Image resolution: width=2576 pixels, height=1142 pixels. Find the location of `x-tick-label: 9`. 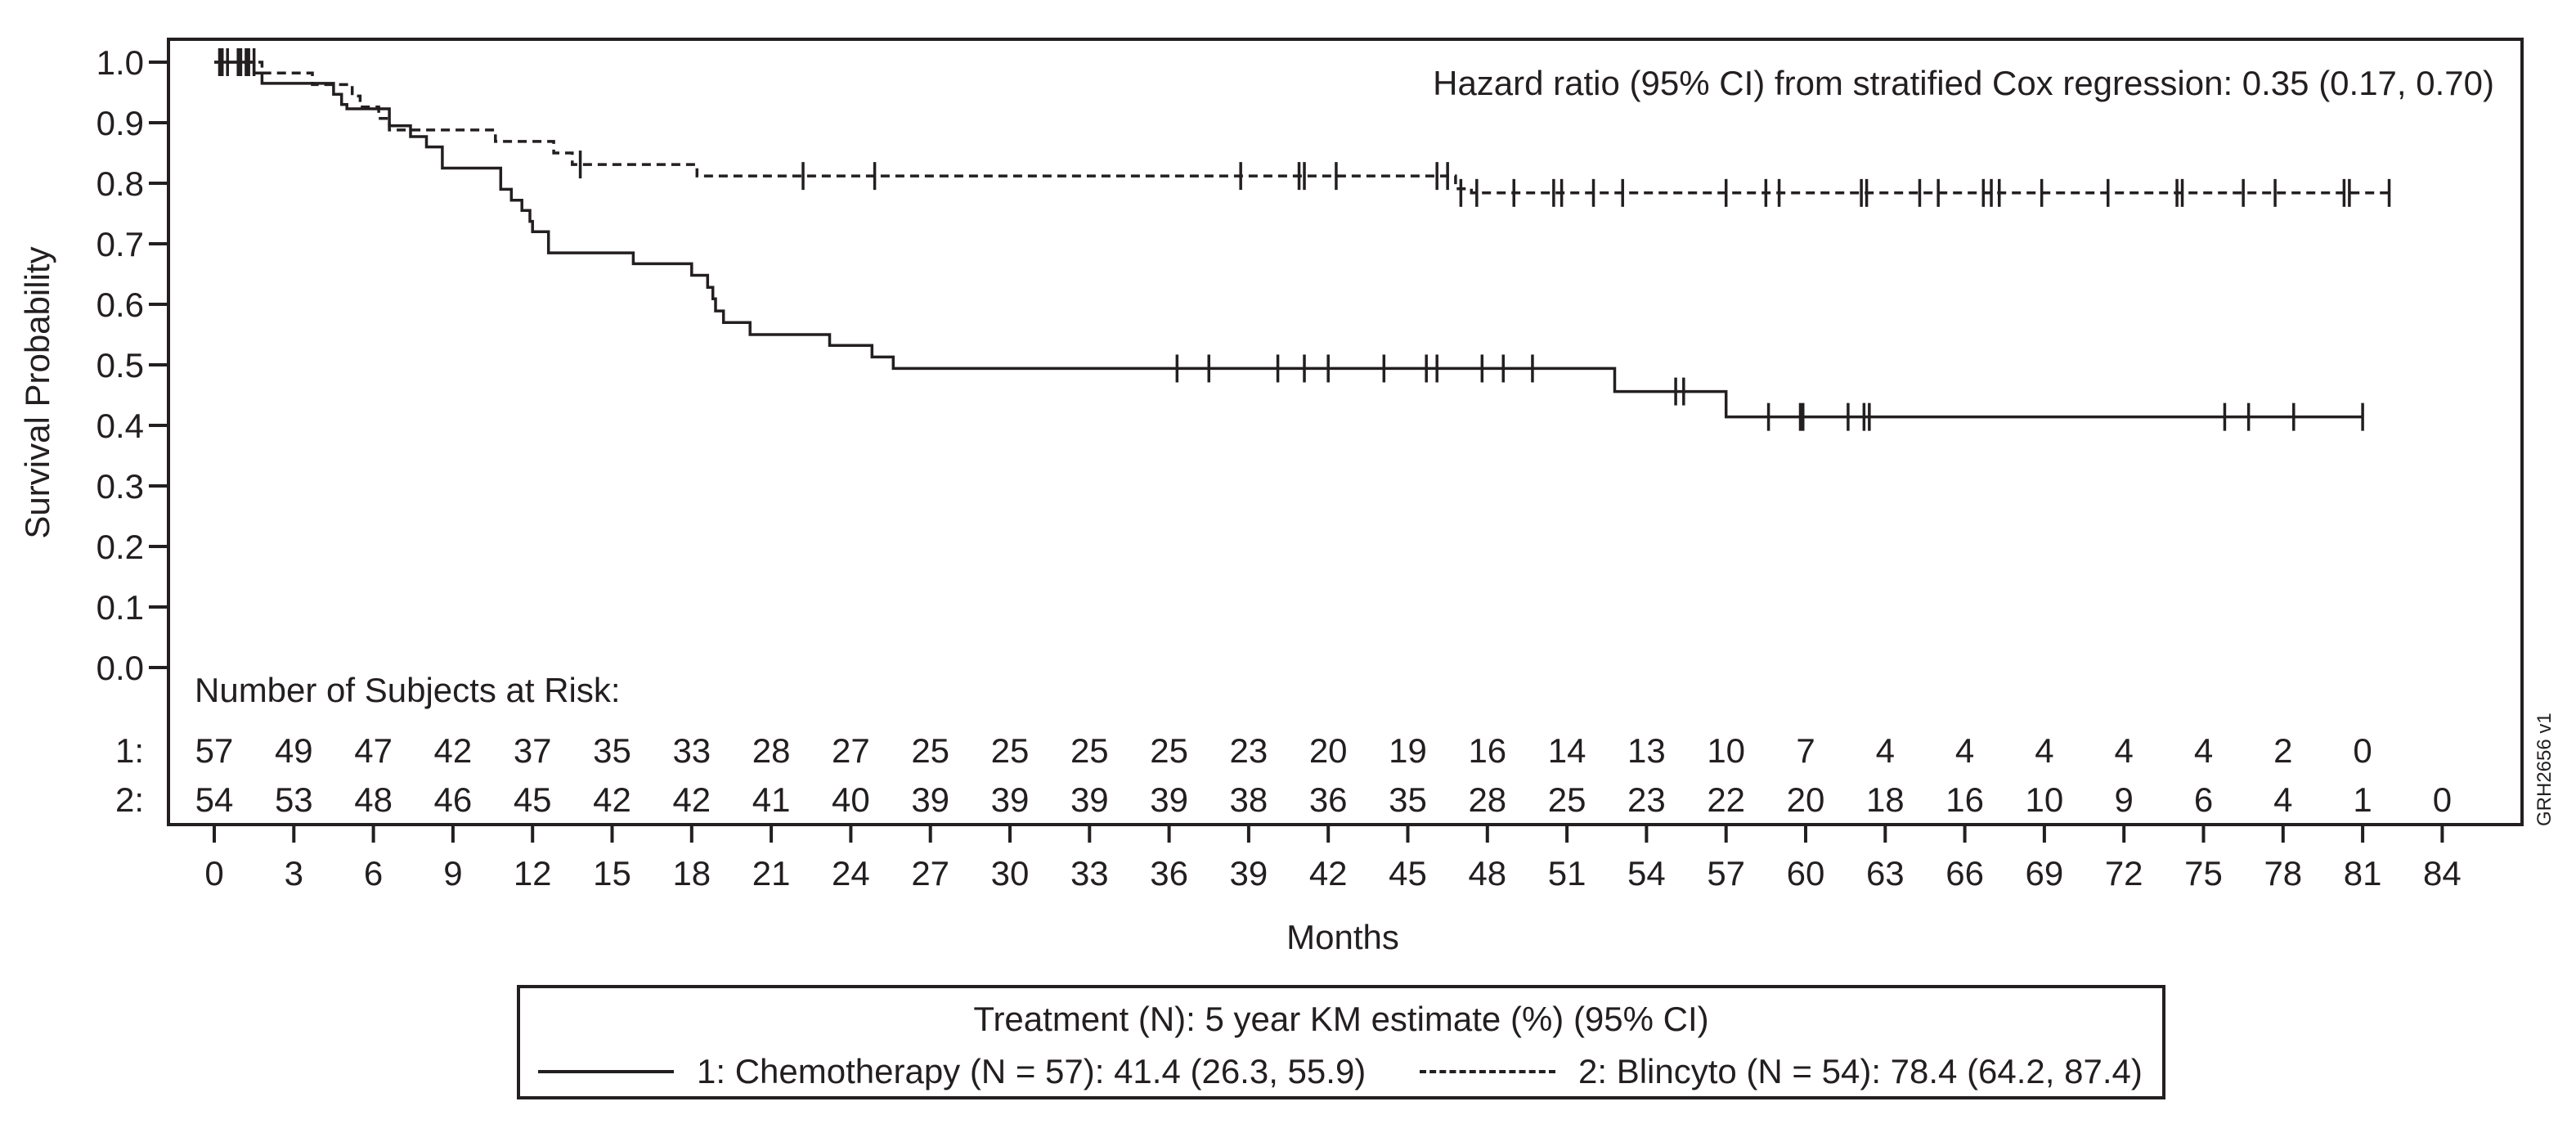

x-tick-label: 9 is located at coordinates (453, 873).